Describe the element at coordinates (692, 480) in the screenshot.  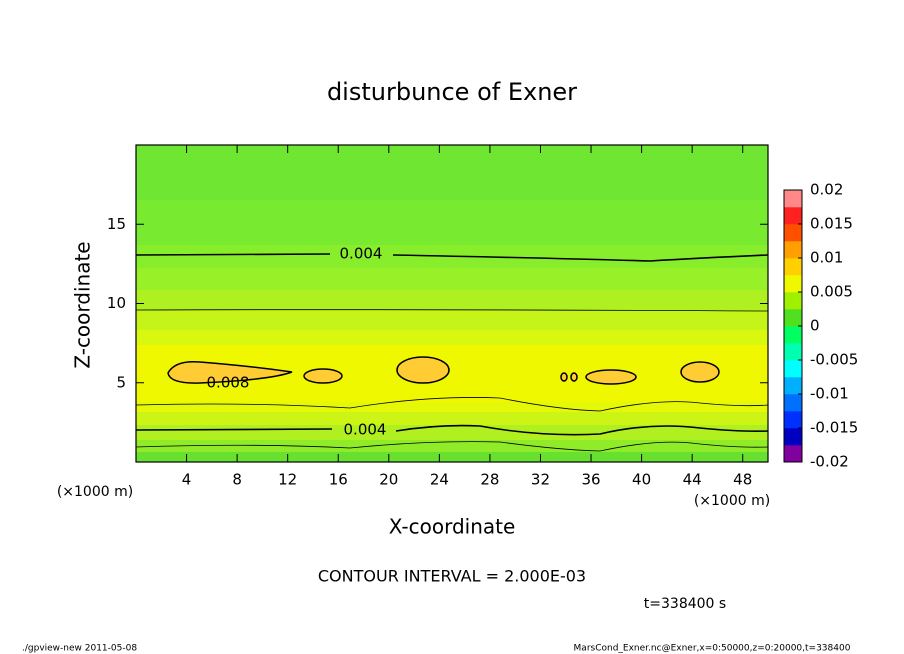
I see `x-tick-label: 44` at that location.